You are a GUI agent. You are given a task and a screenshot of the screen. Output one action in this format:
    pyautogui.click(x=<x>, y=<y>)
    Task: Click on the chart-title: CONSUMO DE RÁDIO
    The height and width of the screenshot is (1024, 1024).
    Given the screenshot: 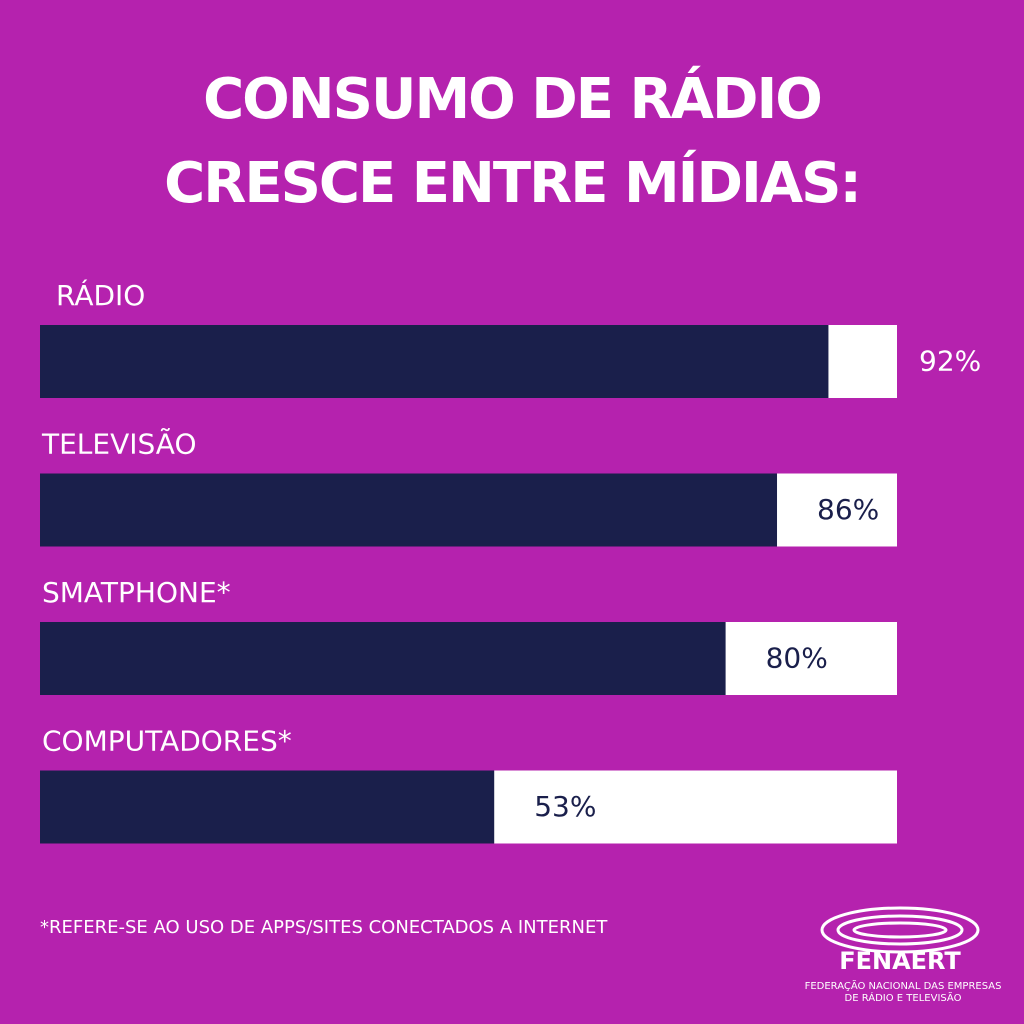 What is the action you would take?
    pyautogui.click(x=512, y=99)
    